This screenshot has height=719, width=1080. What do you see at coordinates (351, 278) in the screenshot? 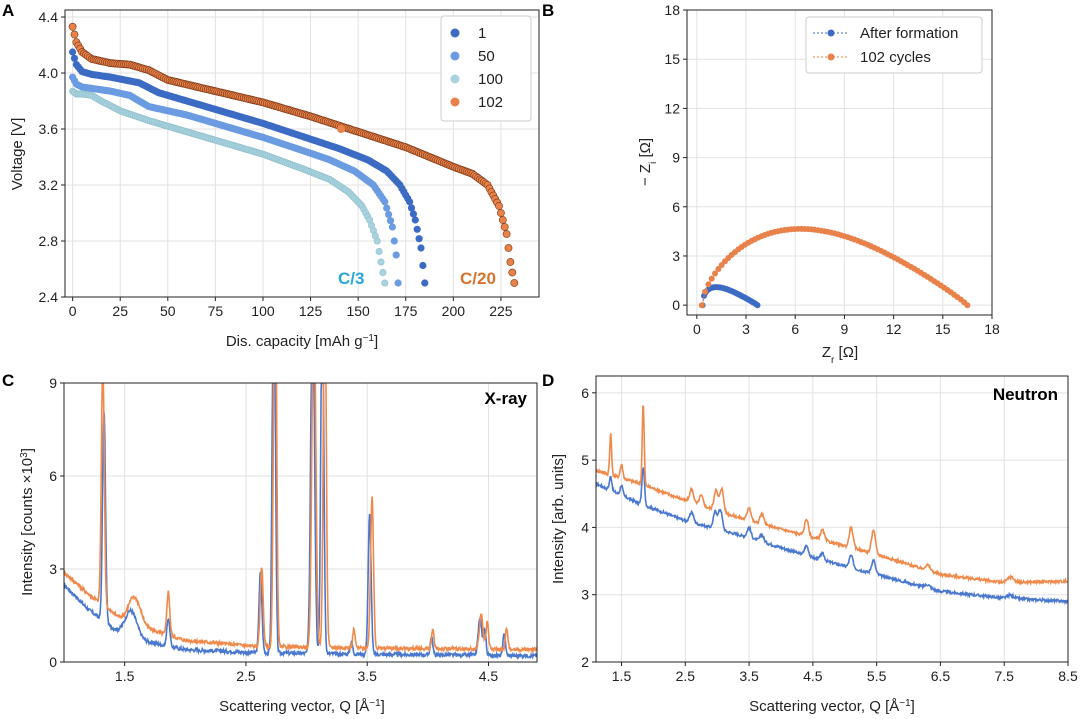
I see `annotation-c3: C/3` at bounding box center [351, 278].